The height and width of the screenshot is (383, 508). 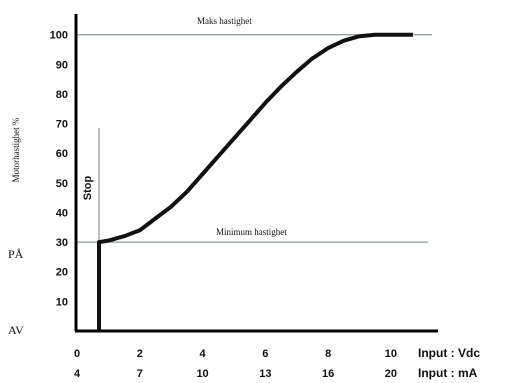 I want to click on x-tick-label-vdc: 6, so click(x=265, y=354).